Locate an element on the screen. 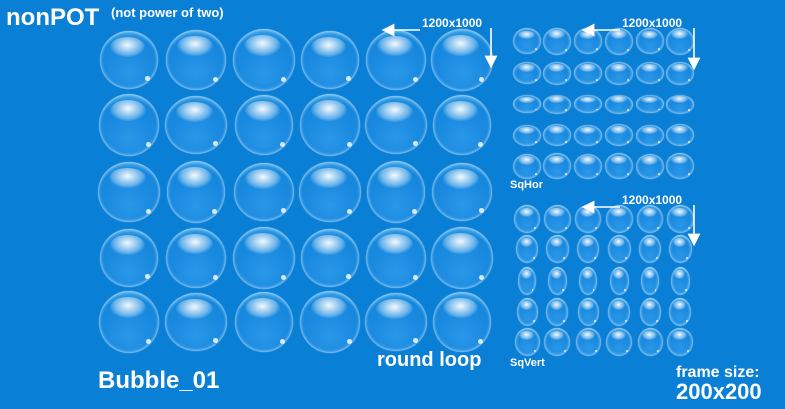  sheet-sqvert-label: SqVert is located at coordinates (527, 363).